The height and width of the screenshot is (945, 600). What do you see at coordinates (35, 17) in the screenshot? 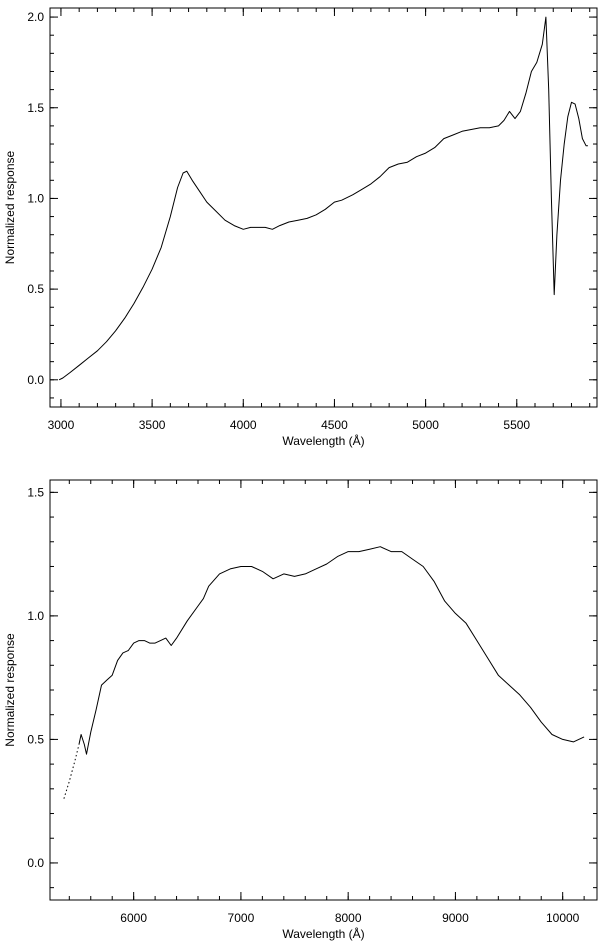
I see `y-tick-label: 2.0` at bounding box center [35, 17].